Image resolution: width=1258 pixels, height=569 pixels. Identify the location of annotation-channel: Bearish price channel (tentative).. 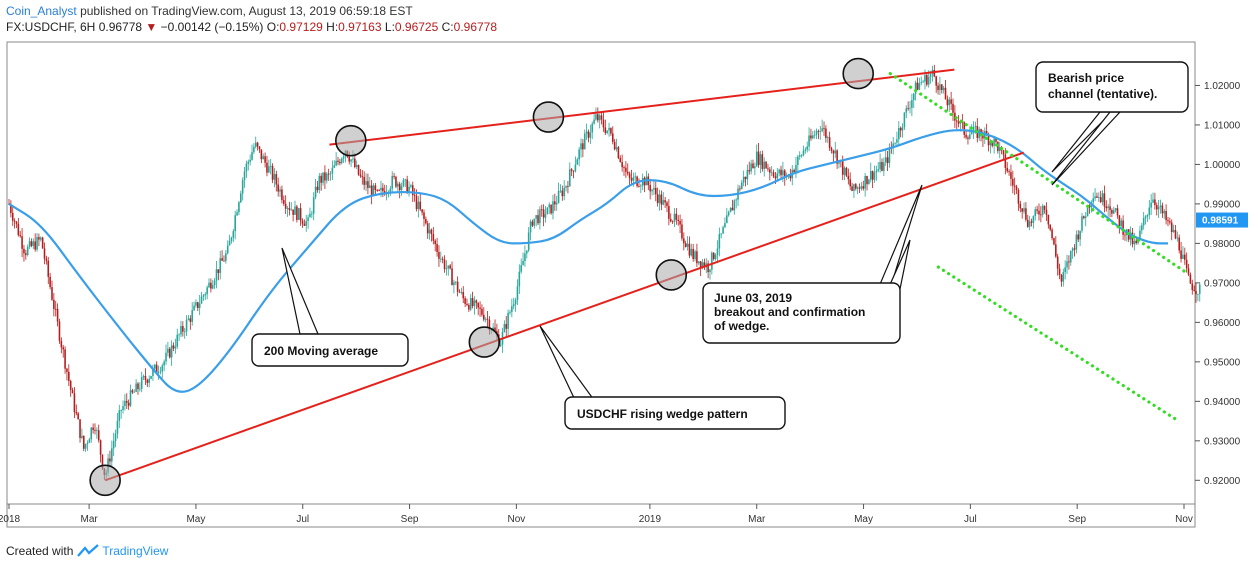
(1112, 87).